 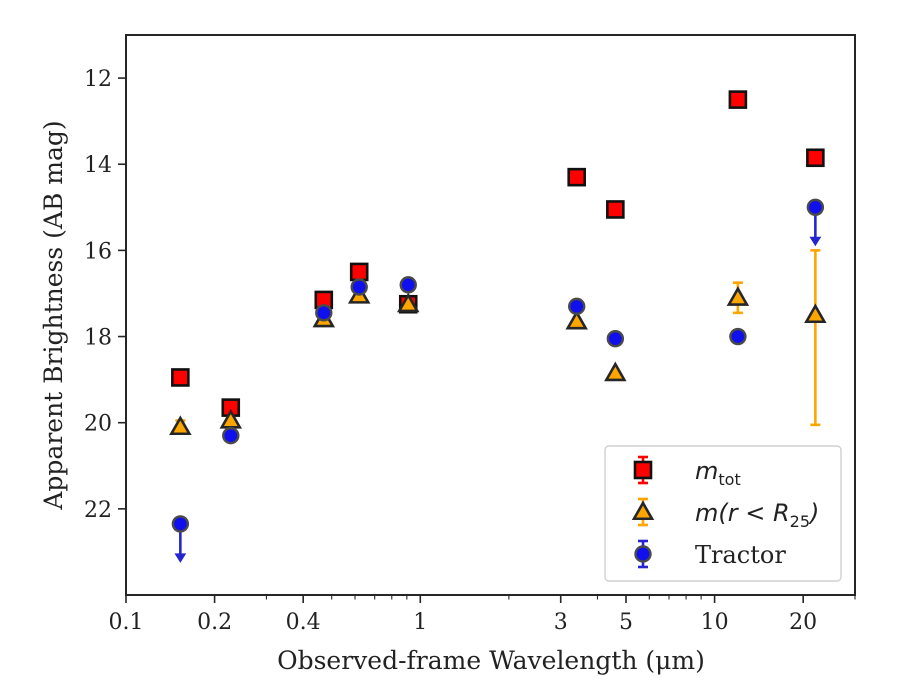 What do you see at coordinates (303, 622) in the screenshot?
I see `x-tick-label: 0.4` at bounding box center [303, 622].